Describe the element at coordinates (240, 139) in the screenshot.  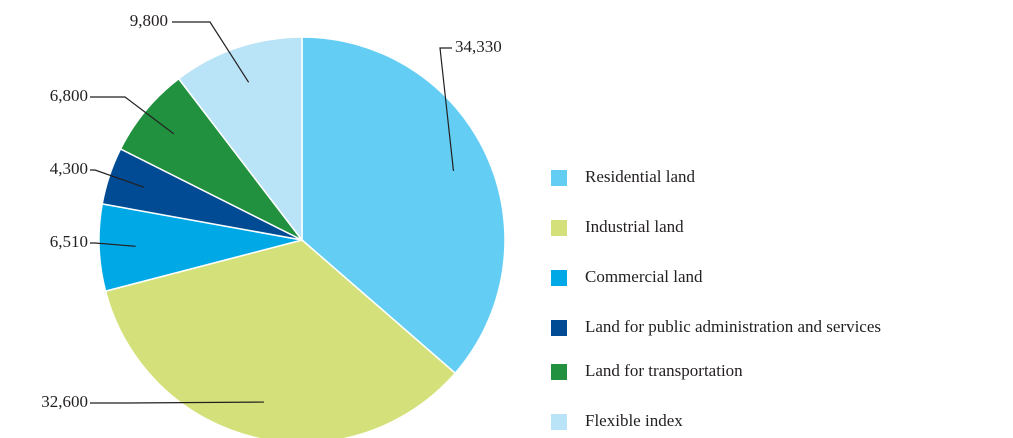
I see `pie-slice` at that location.